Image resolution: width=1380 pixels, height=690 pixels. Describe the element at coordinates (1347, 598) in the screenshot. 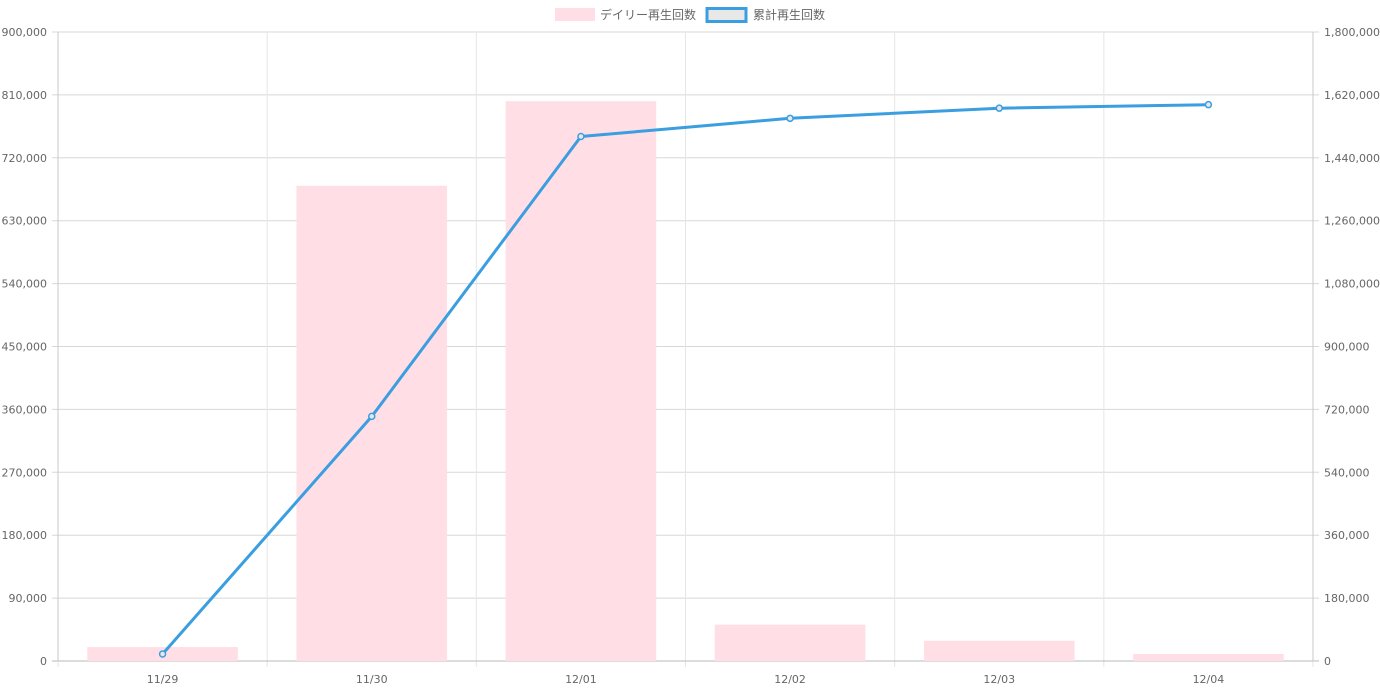

I see `y-right-tick-label: 180,000` at that location.